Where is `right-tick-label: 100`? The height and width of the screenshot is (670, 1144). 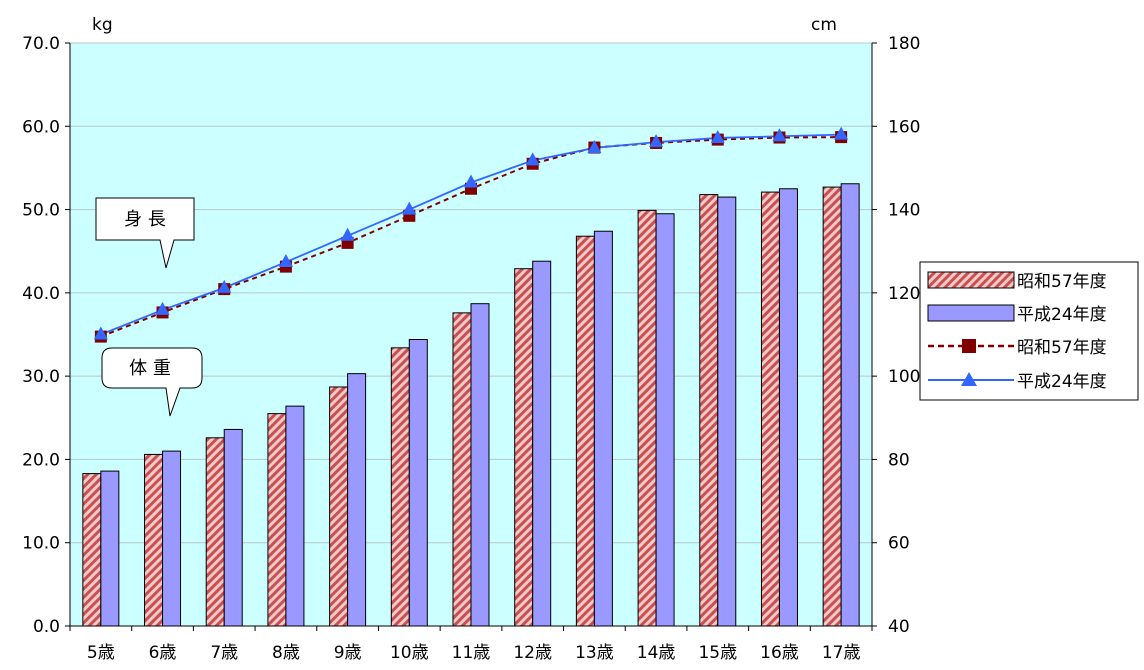
right-tick-label: 100 is located at coordinates (904, 377).